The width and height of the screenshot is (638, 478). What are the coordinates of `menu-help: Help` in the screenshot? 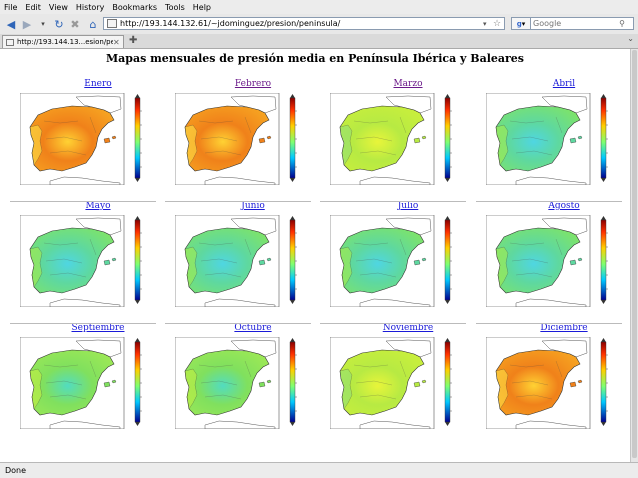 It's located at (202, 7).